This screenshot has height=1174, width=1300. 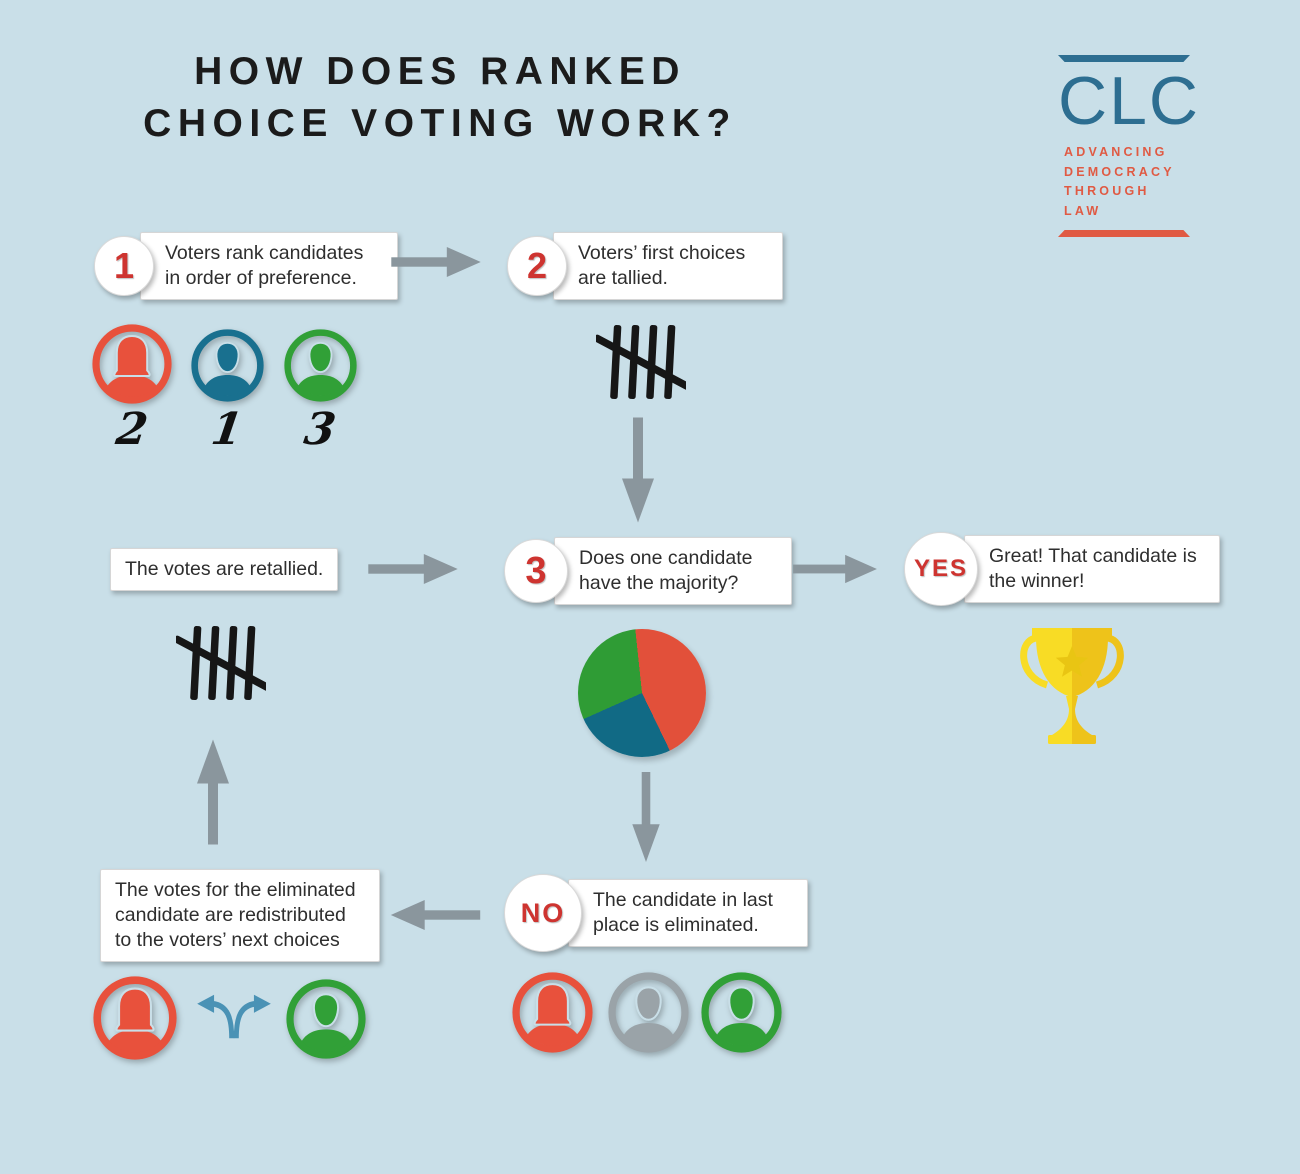 I want to click on arrow-no-to-redistribute, so click(x=435, y=915).